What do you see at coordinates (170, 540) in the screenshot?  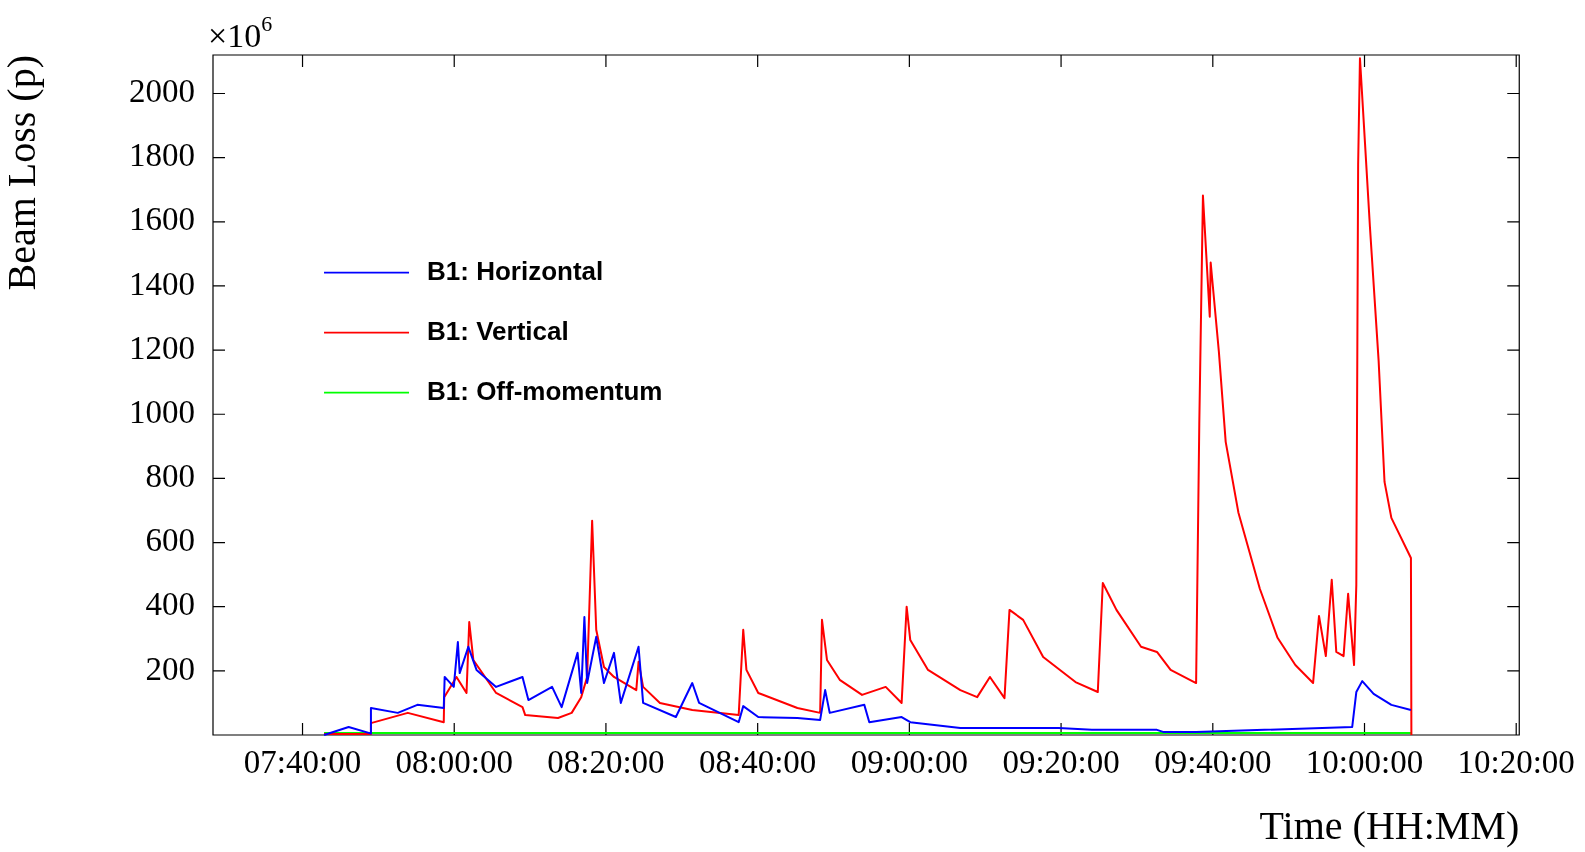 I see `y-tick-label: 600` at bounding box center [170, 540].